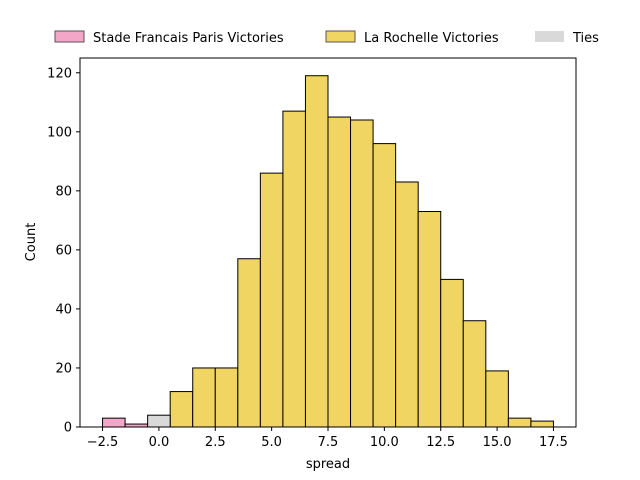 The width and height of the screenshot is (640, 480). What do you see at coordinates (63, 368) in the screenshot?
I see `y-tick-label: 20` at bounding box center [63, 368].